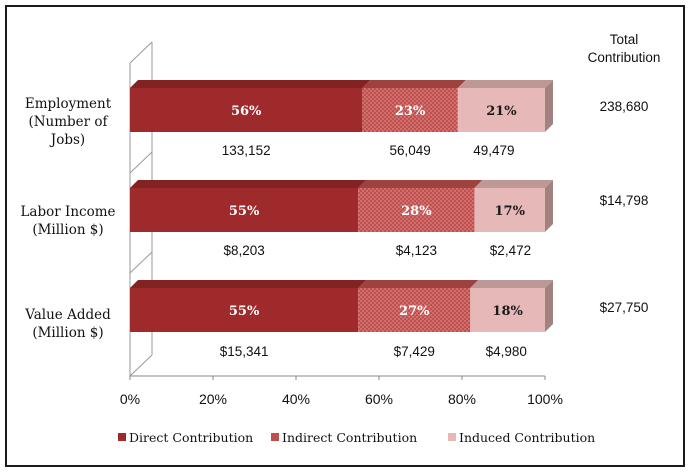  What do you see at coordinates (349, 437) in the screenshot?
I see `legend-label: Indirect Contribution` at bounding box center [349, 437].